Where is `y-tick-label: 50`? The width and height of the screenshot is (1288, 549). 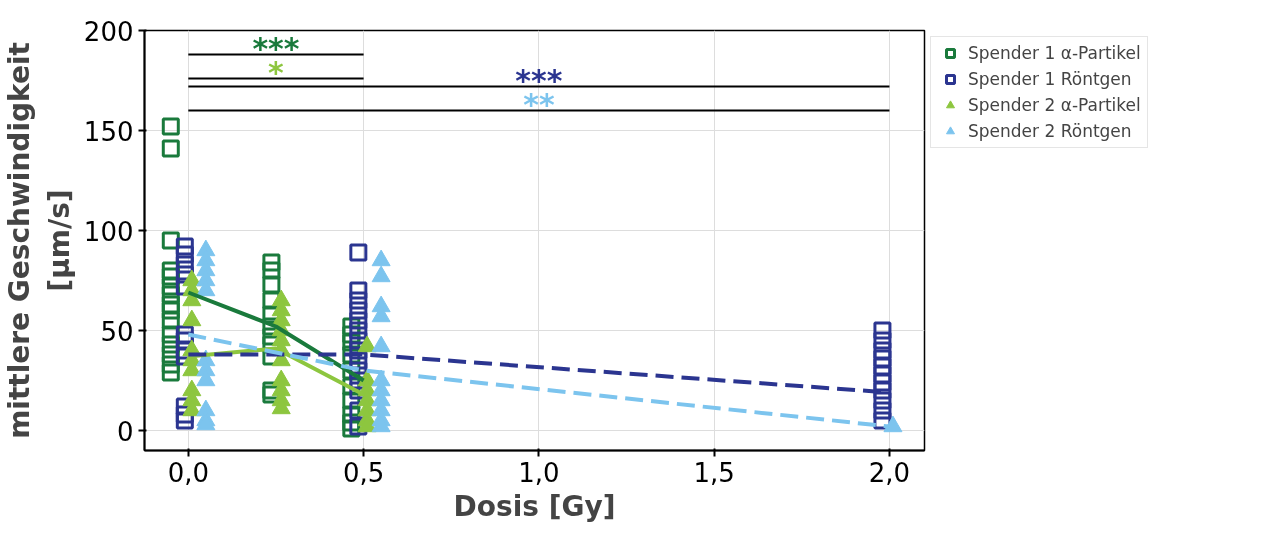 y-tick-label: 50 is located at coordinates (117, 331).